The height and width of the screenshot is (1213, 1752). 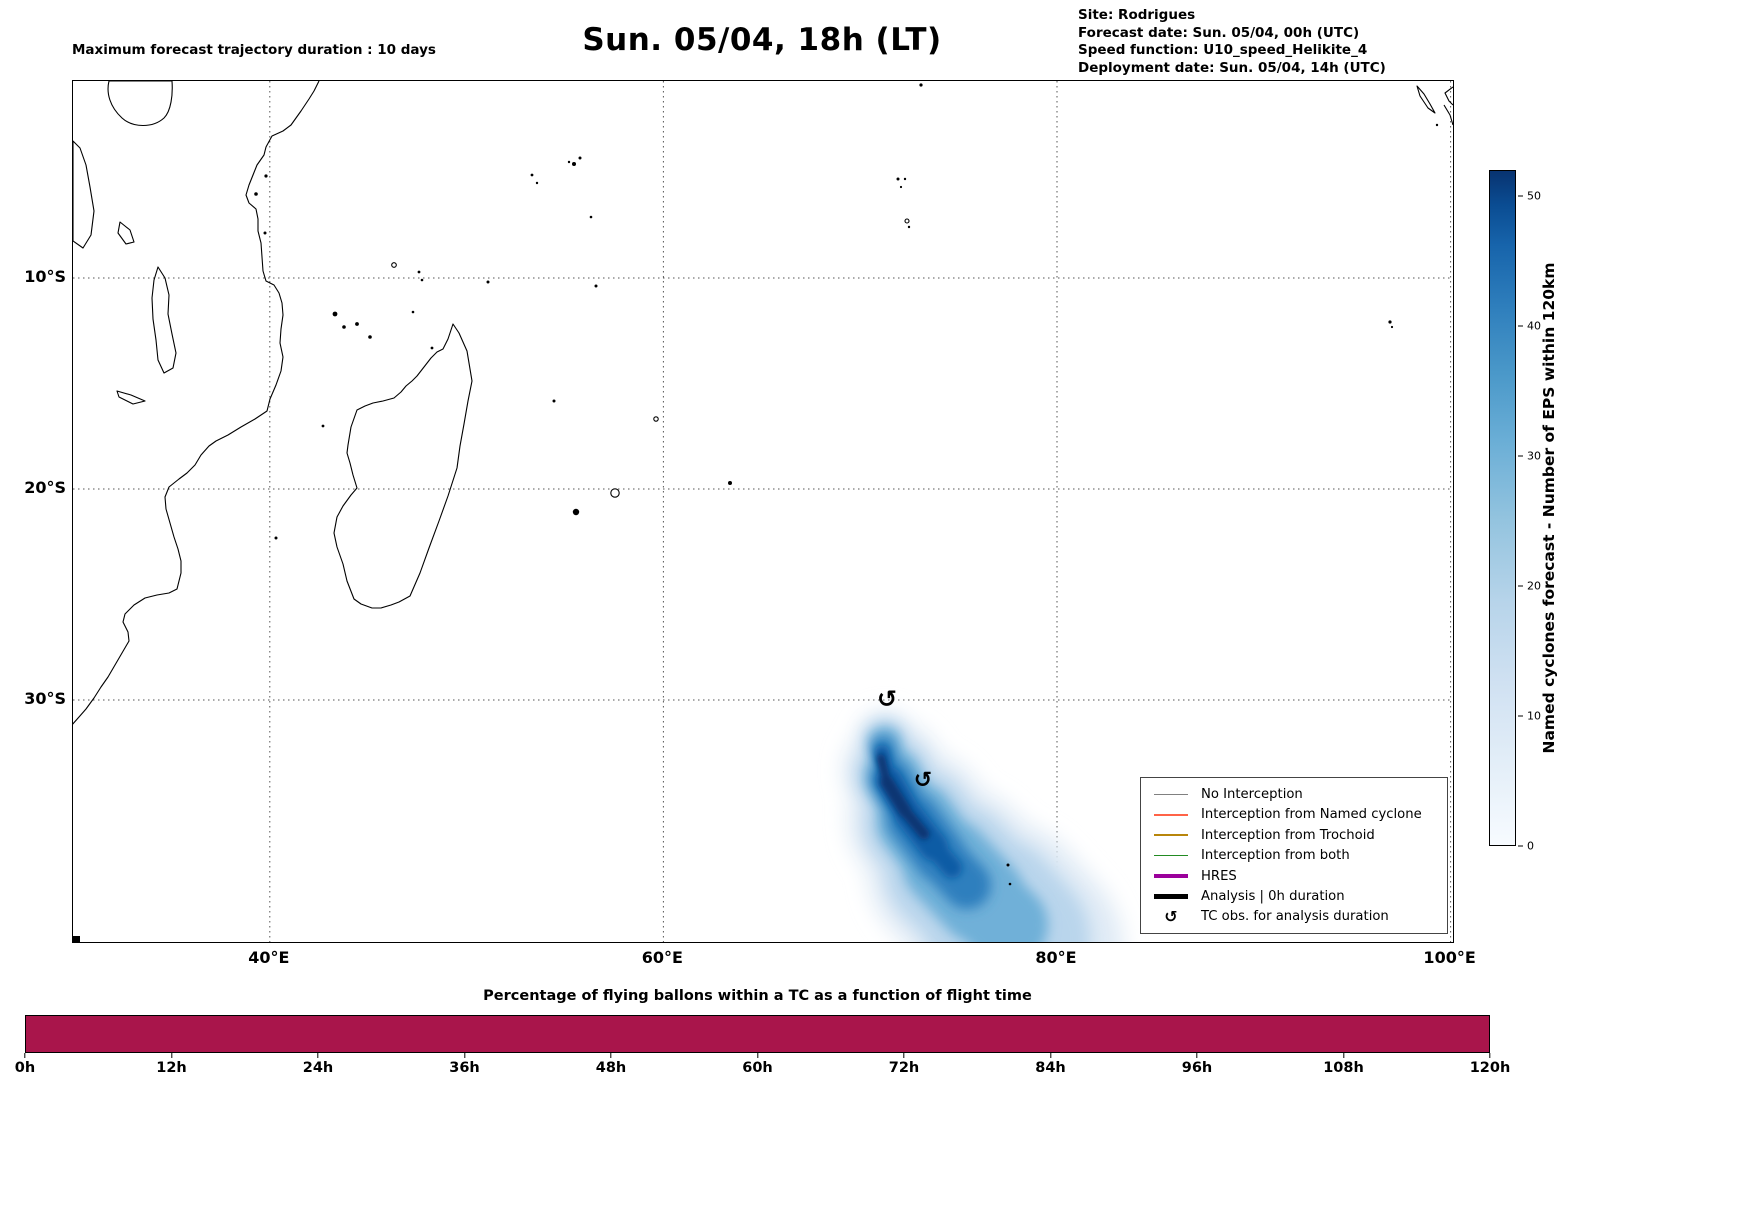 What do you see at coordinates (611, 1068) in the screenshot?
I see `flight-time-tick: 48h` at bounding box center [611, 1068].